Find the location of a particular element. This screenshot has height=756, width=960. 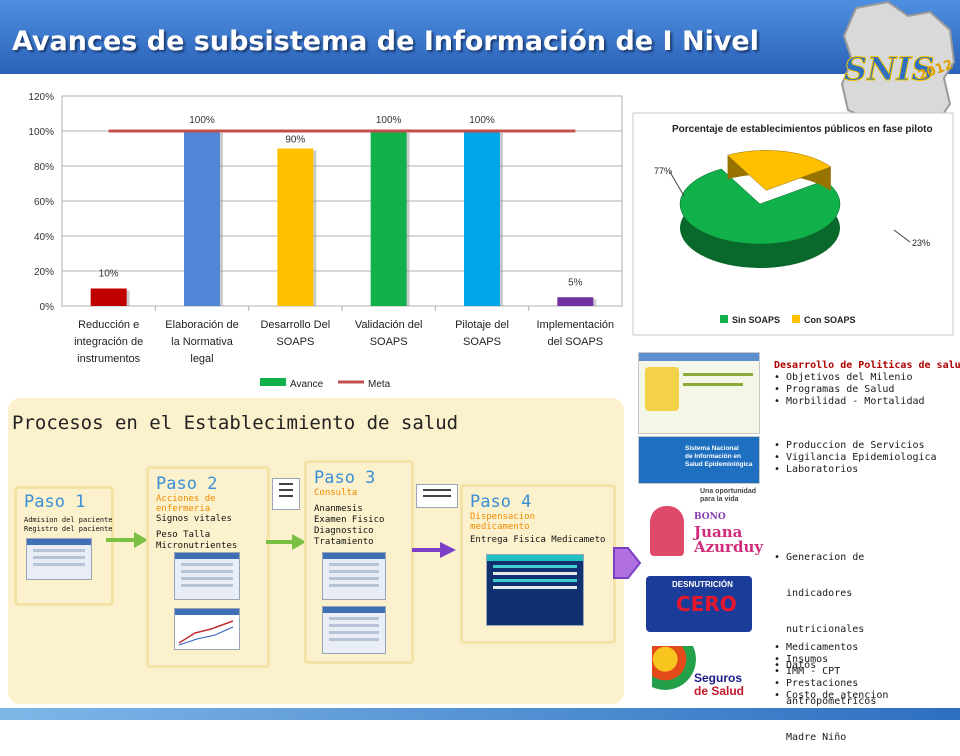

bono-text: BONO Juana Azurduy is located at coordinates (728, 532).